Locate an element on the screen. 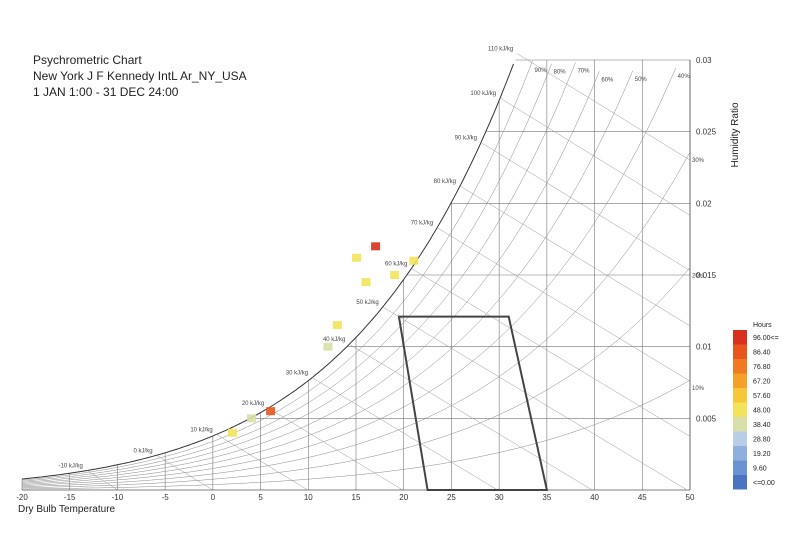  legend-label: 48.00 is located at coordinates (762, 411).